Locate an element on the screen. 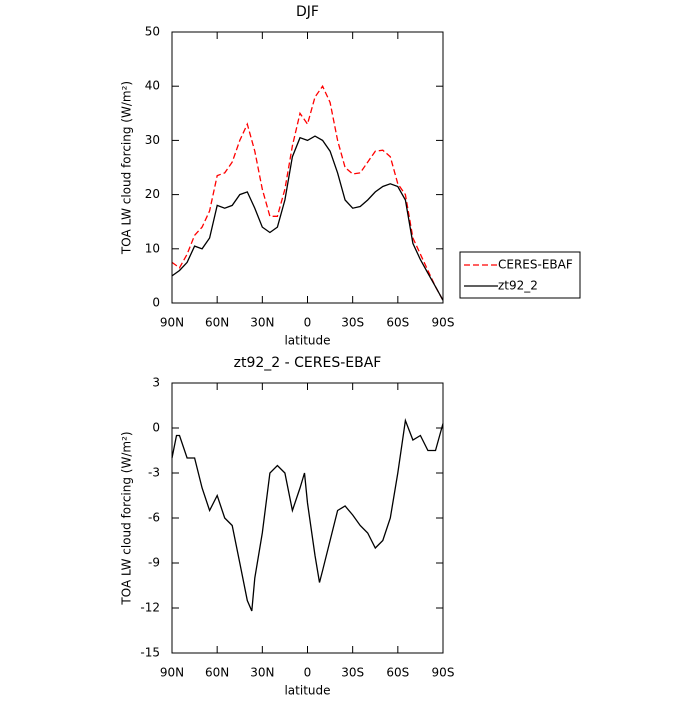 This screenshot has height=704, width=700. y-tick-label: 40 is located at coordinates (152, 86).